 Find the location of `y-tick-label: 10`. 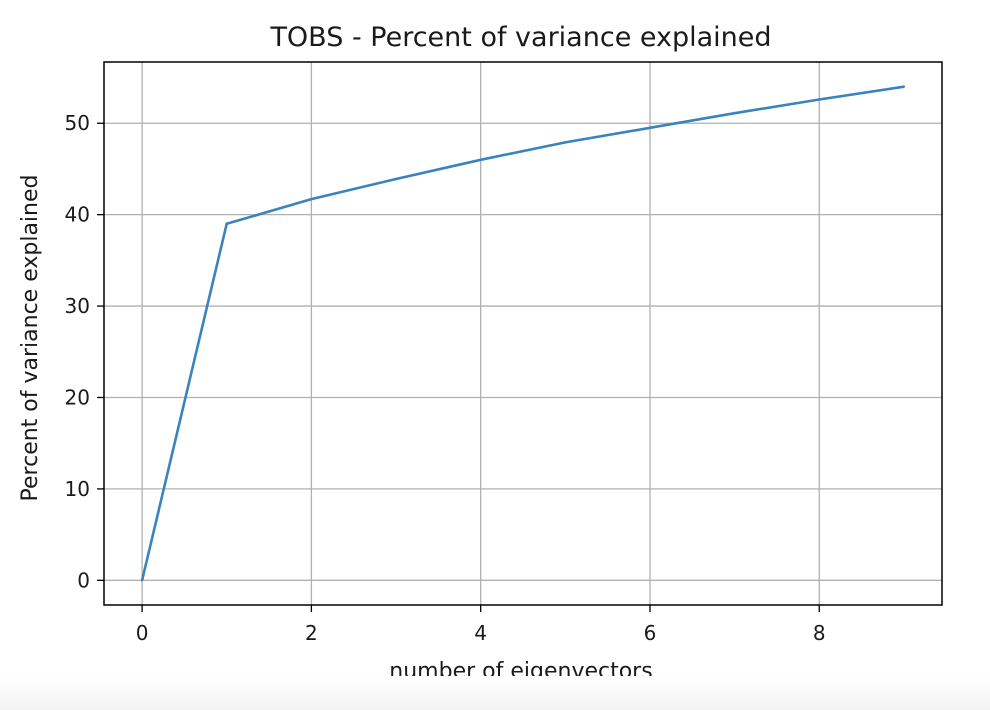

y-tick-label: 10 is located at coordinates (77, 489).